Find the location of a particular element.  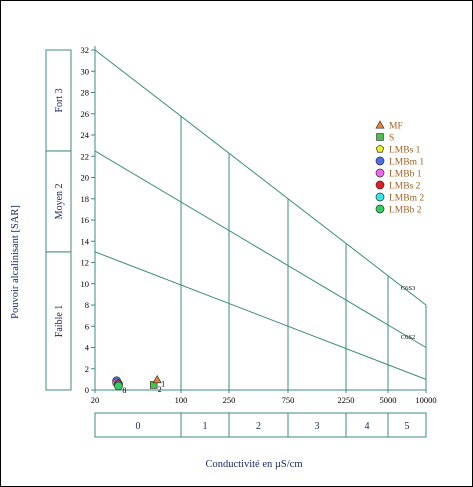

sar-class-label: Faible 1 is located at coordinates (59, 321).